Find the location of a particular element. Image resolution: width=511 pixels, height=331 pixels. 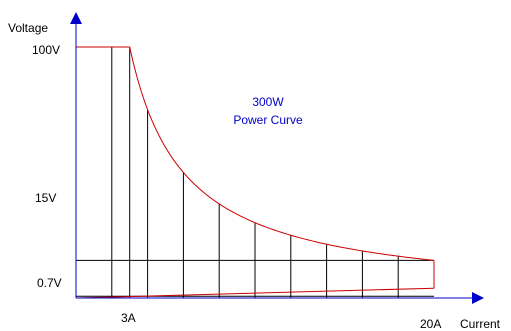

y-axis-arrow is located at coordinates (76, 18).